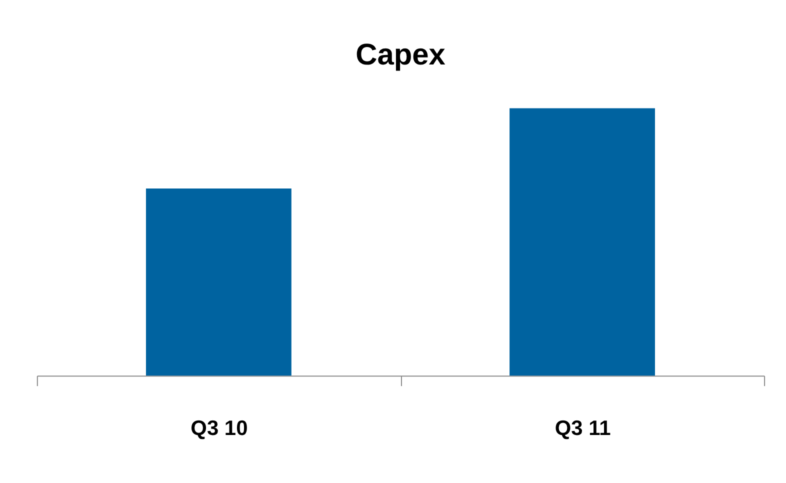 This screenshot has height=483, width=786. What do you see at coordinates (583, 428) in the screenshot?
I see `x-tick-label: Q3 11` at bounding box center [583, 428].